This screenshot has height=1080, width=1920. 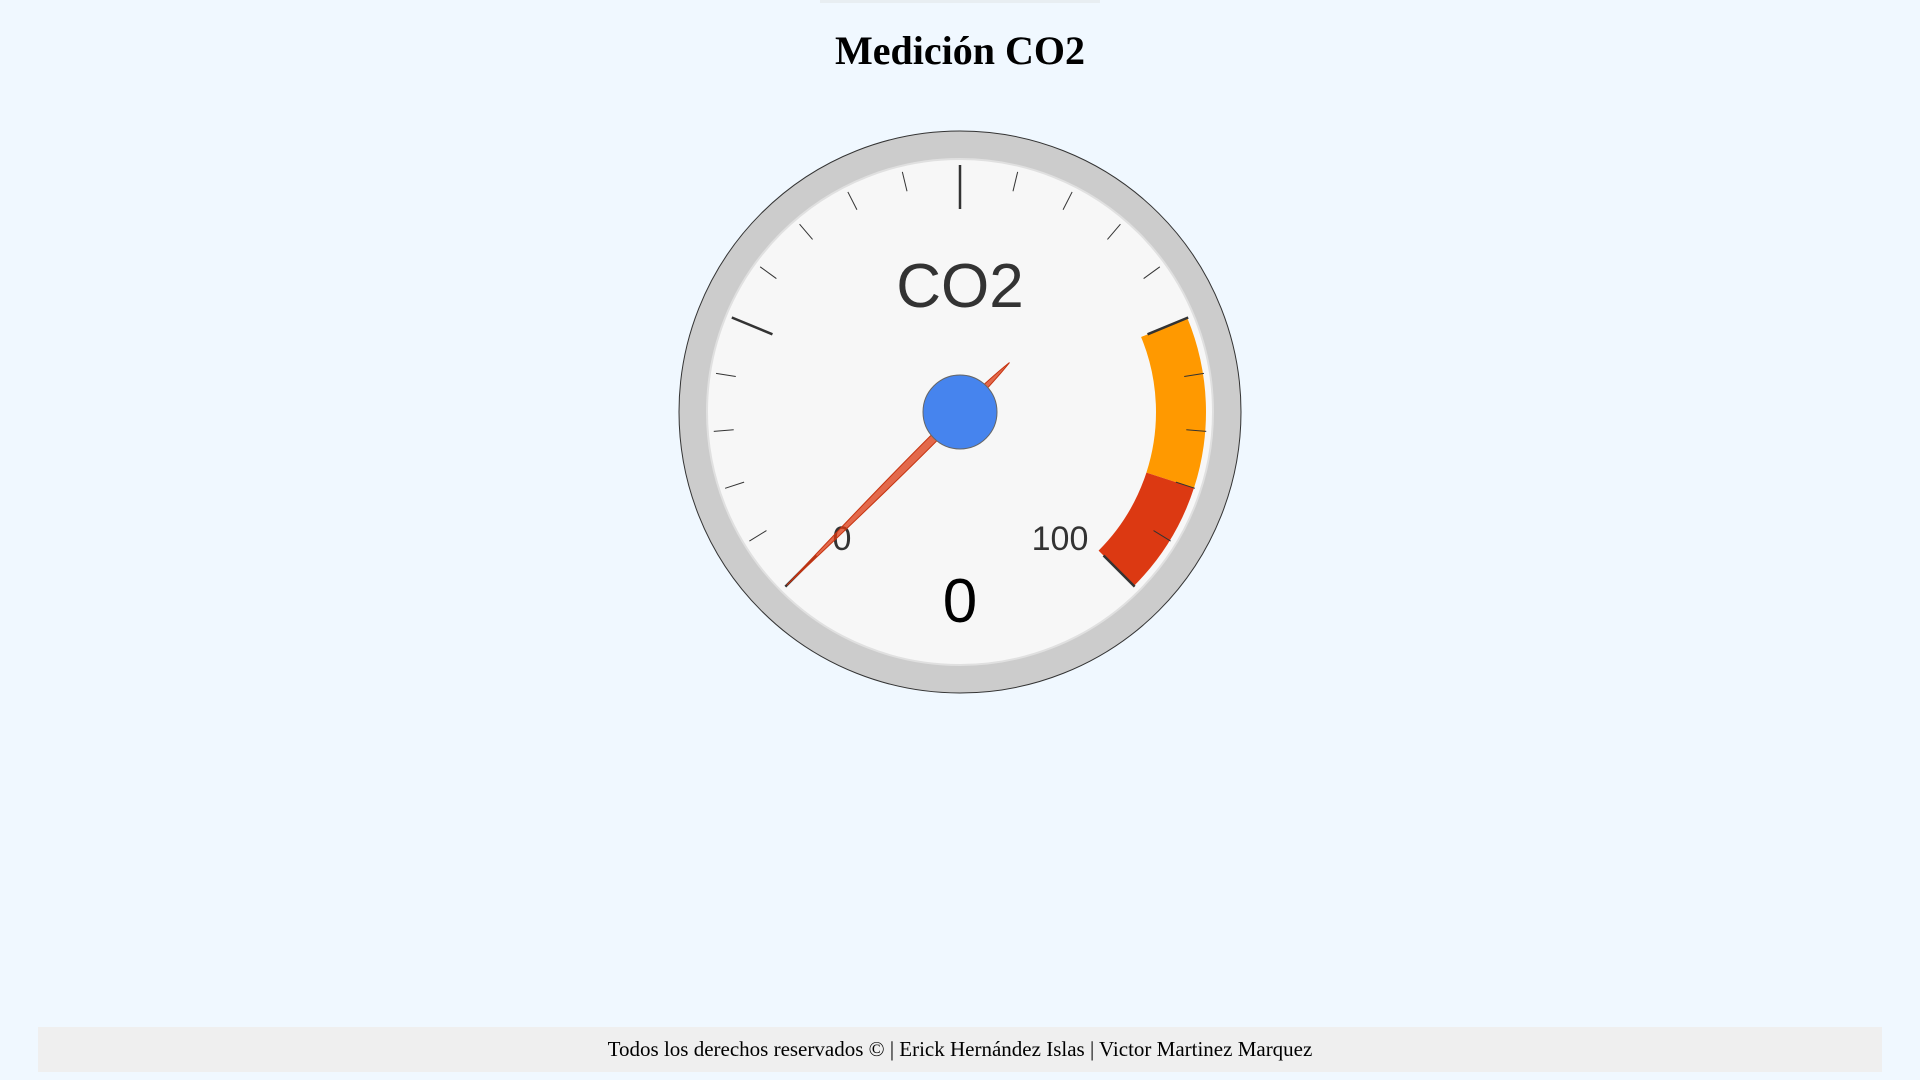 I want to click on gauge-ticks, so click(x=960, y=376).